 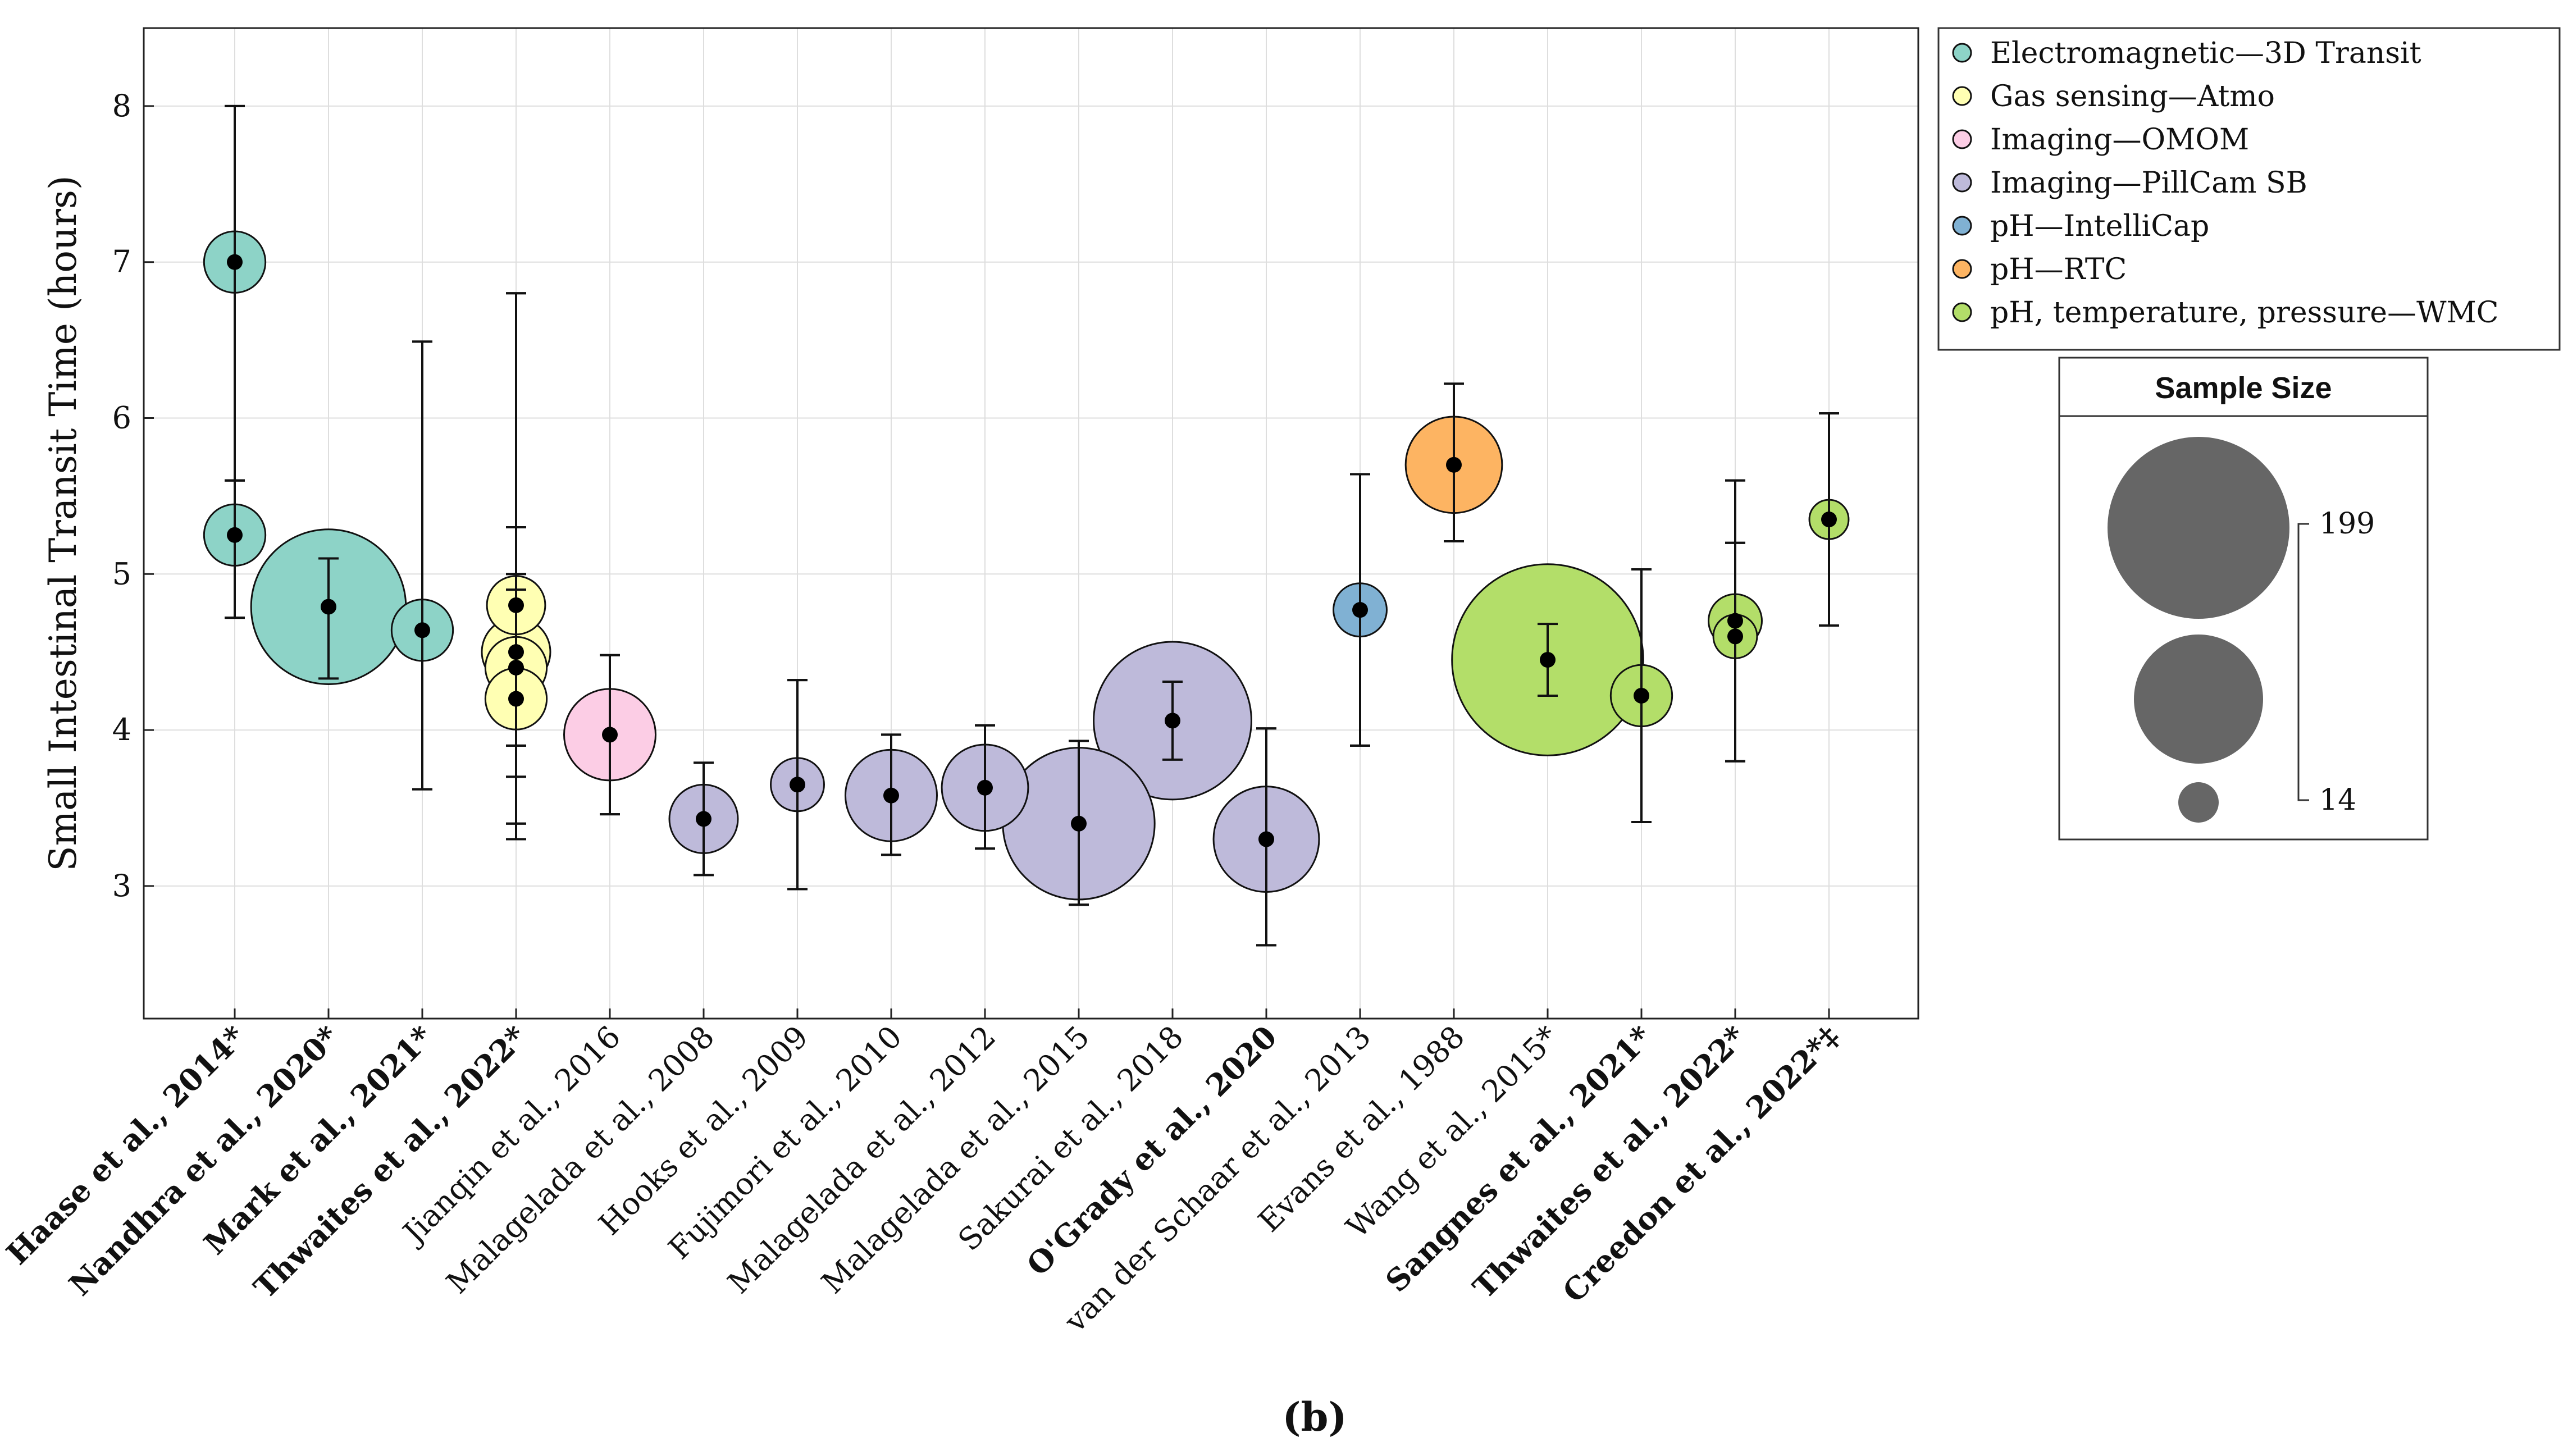 I want to click on legend-entry: pH, temperature, pressure—WMC, so click(x=2244, y=313).